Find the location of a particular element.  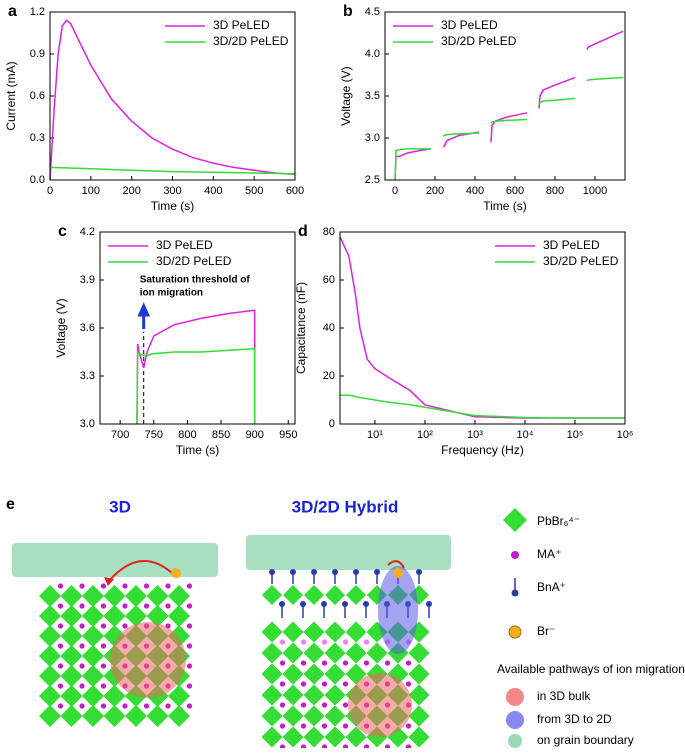

legend-bna is located at coordinates (515, 593).